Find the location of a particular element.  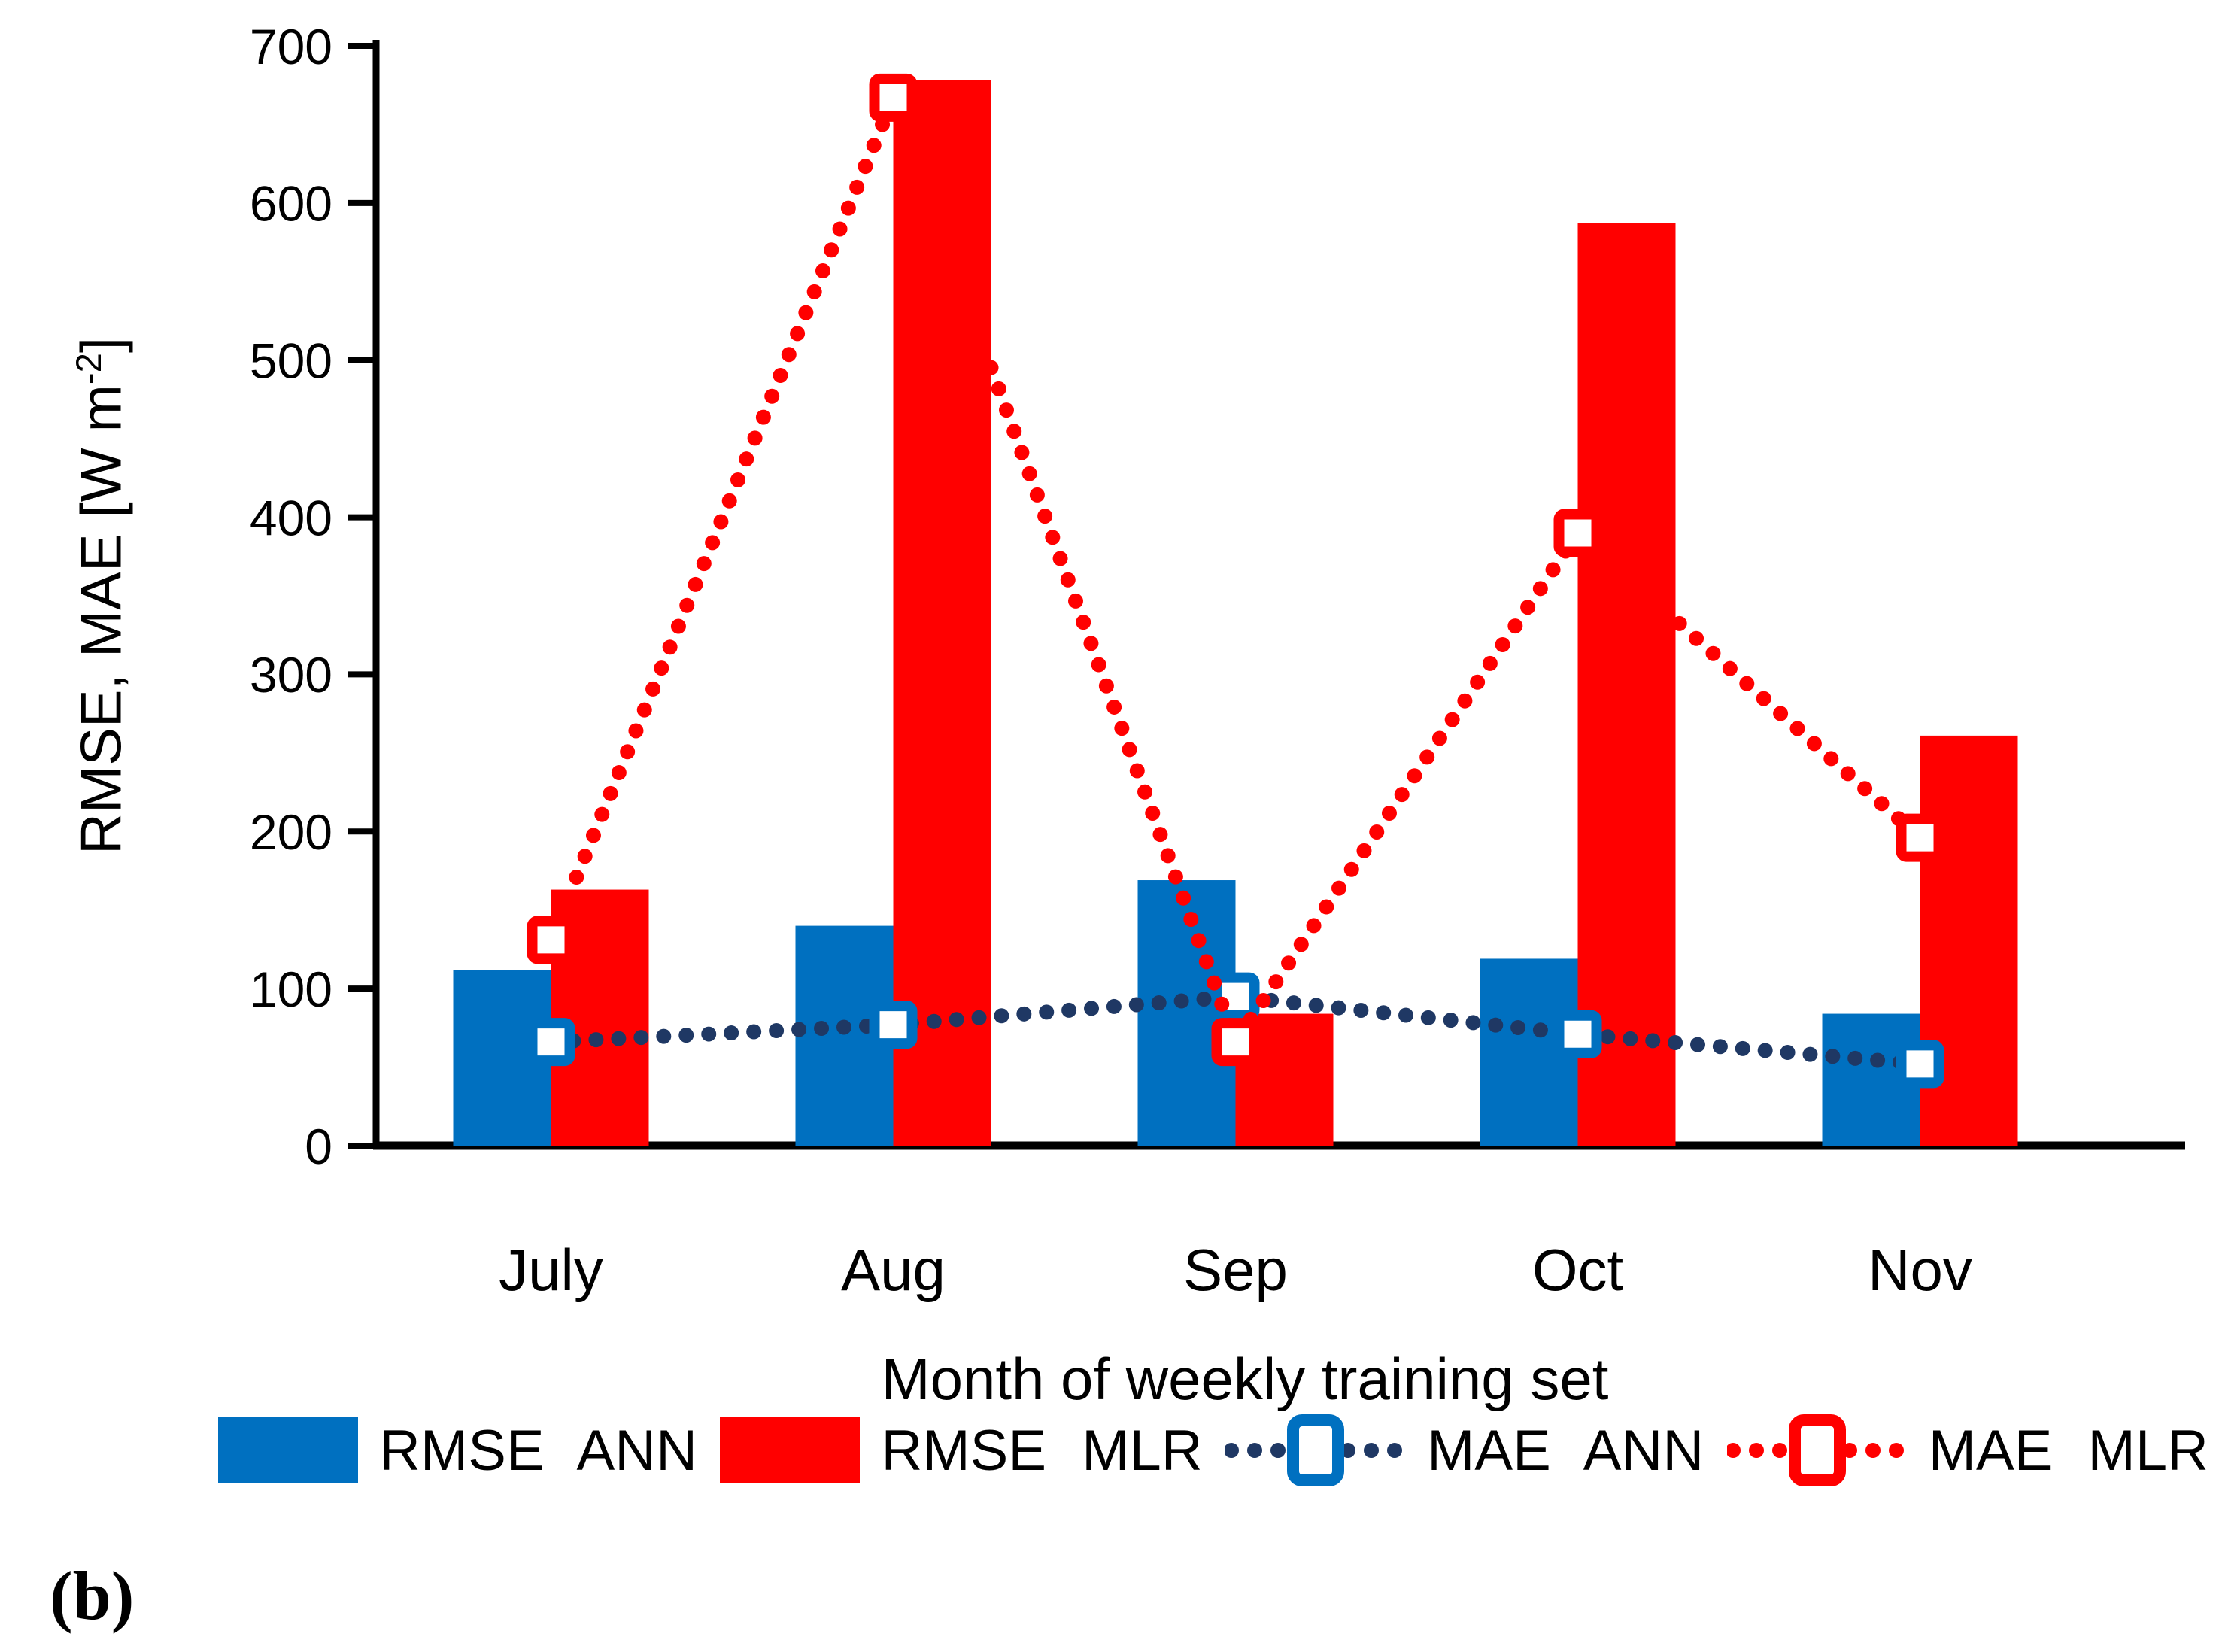

legend: RMSE ANN RMSE MLR MAE ANN MAE MLR is located at coordinates (1213, 1451).